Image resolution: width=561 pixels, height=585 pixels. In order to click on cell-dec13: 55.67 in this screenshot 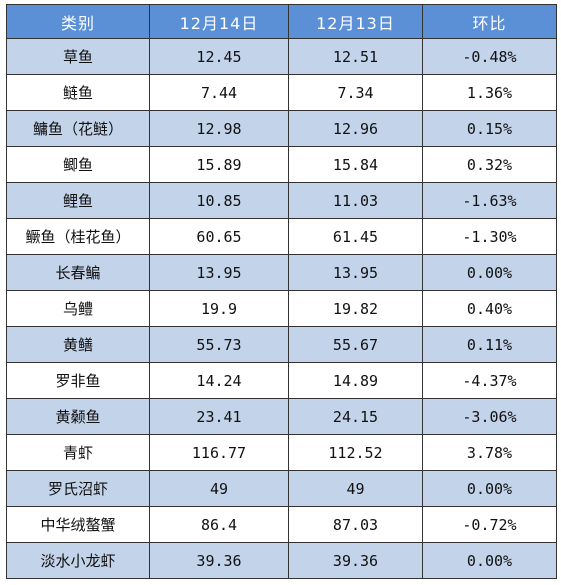, I will do `click(355, 344)`.